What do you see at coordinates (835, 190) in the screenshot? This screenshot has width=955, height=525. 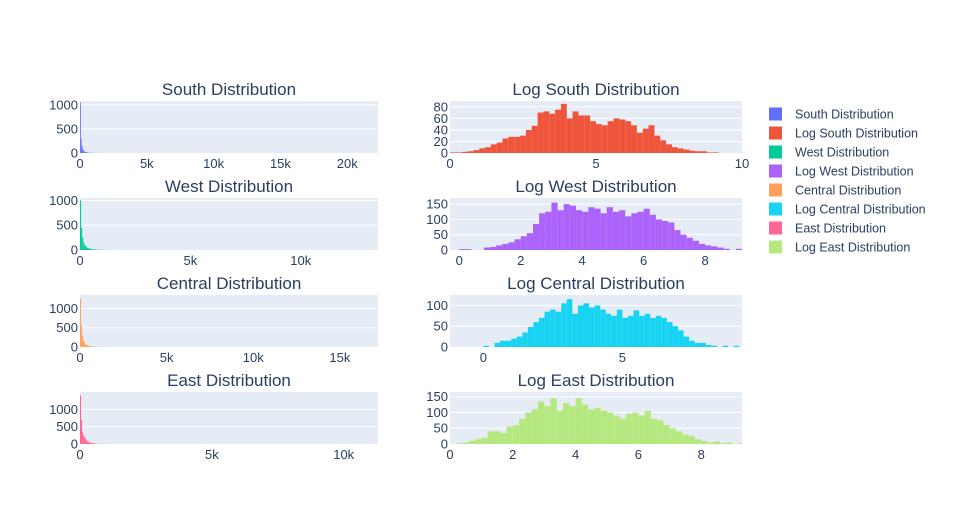 I see `legend-item-central-distribution: Central Distribution` at bounding box center [835, 190].